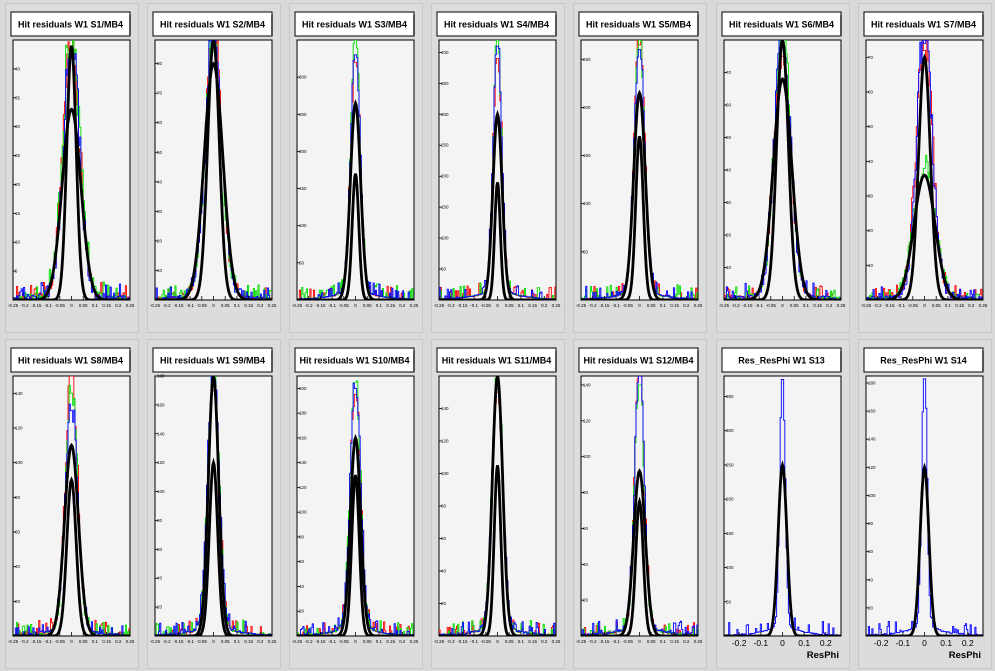  What do you see at coordinates (19, 393) in the screenshot?
I see `y-tick-label: 140` at bounding box center [19, 393].